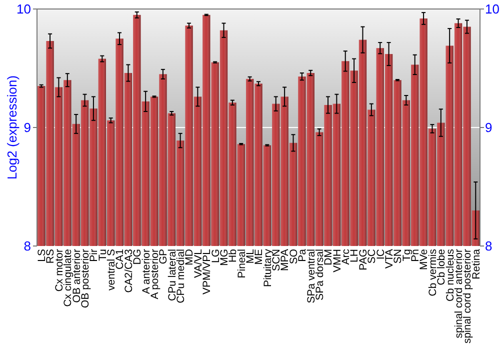 The height and width of the screenshot is (350, 500). I want to click on y-tick-label: 10, so click(23, 9).